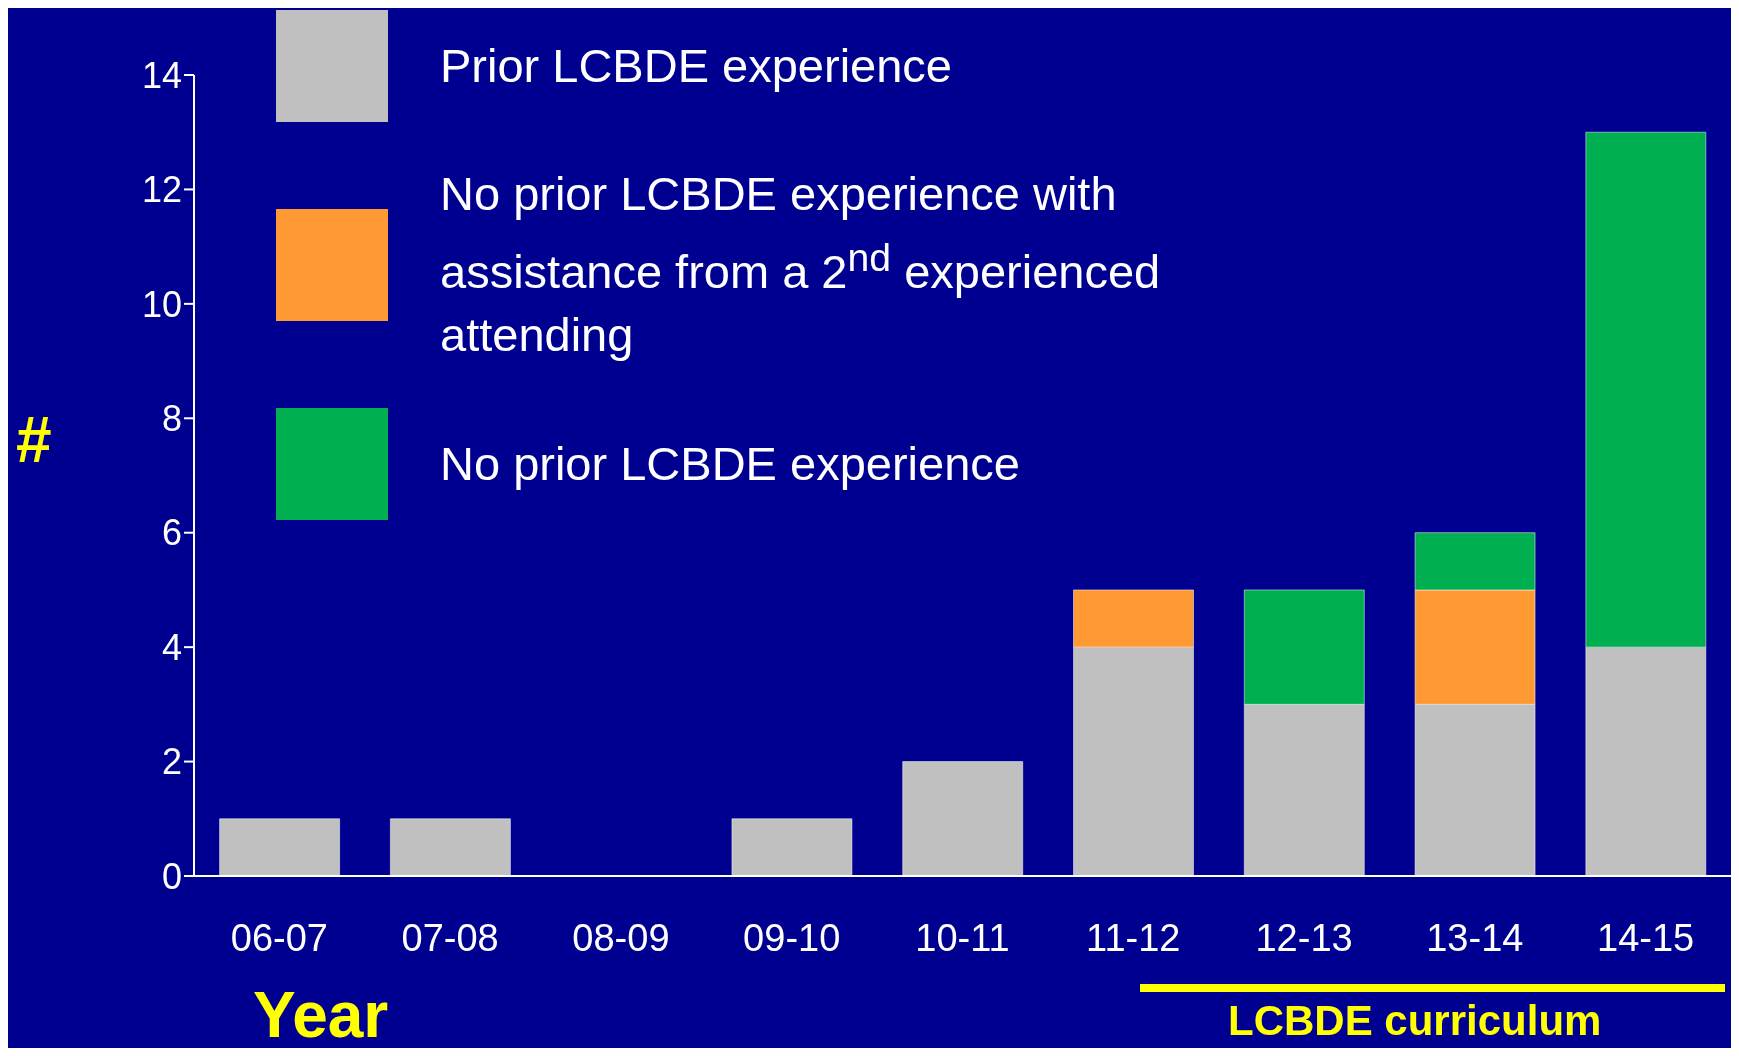 The image size is (1739, 1056). Describe the element at coordinates (161, 190) in the screenshot. I see `y-tick-label: 12` at that location.